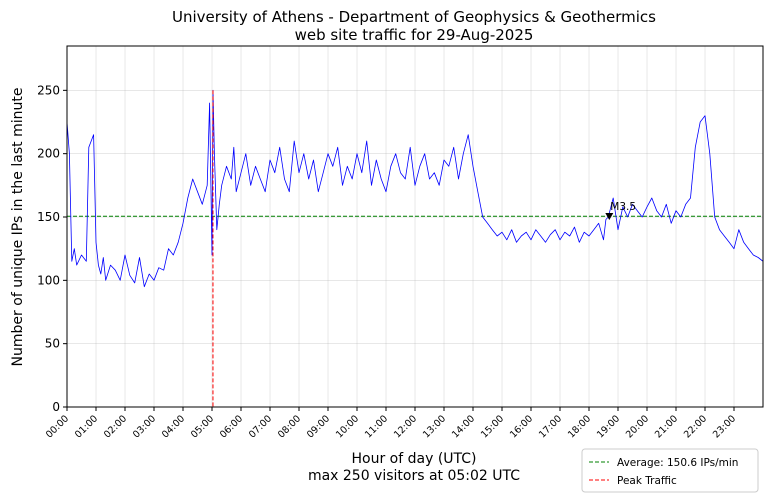 The image size is (772, 501). What do you see at coordinates (202, 426) in the screenshot?
I see `x-tick-label: 05:00` at bounding box center [202, 426].